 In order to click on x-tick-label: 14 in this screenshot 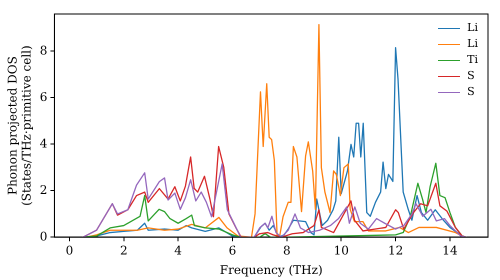, I will do `click(450, 251)`.